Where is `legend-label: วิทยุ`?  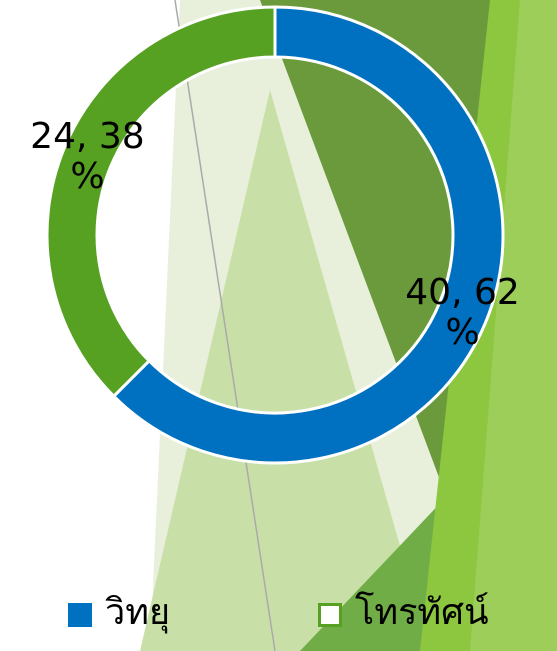 legend-label: วิทยุ is located at coordinates (138, 612).